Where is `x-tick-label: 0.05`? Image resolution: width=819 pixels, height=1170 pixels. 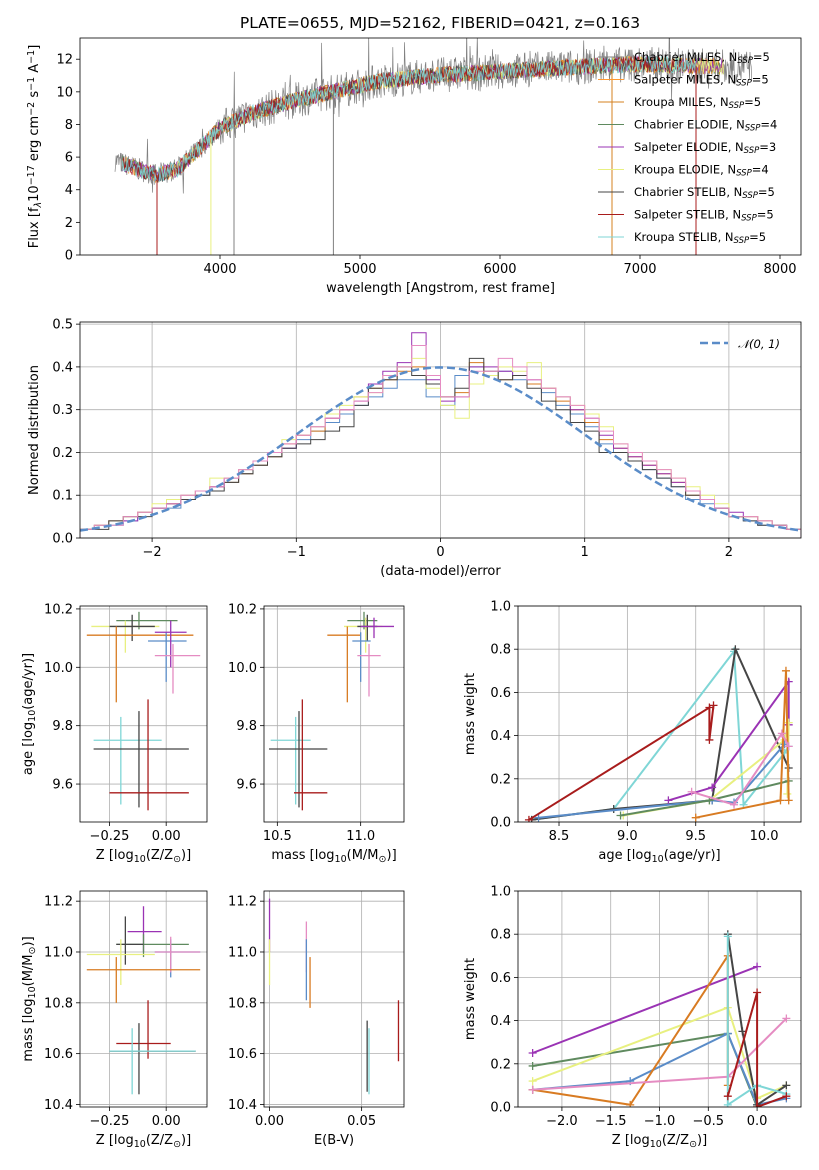 x-tick-label: 0.05 is located at coordinates (361, 1121).